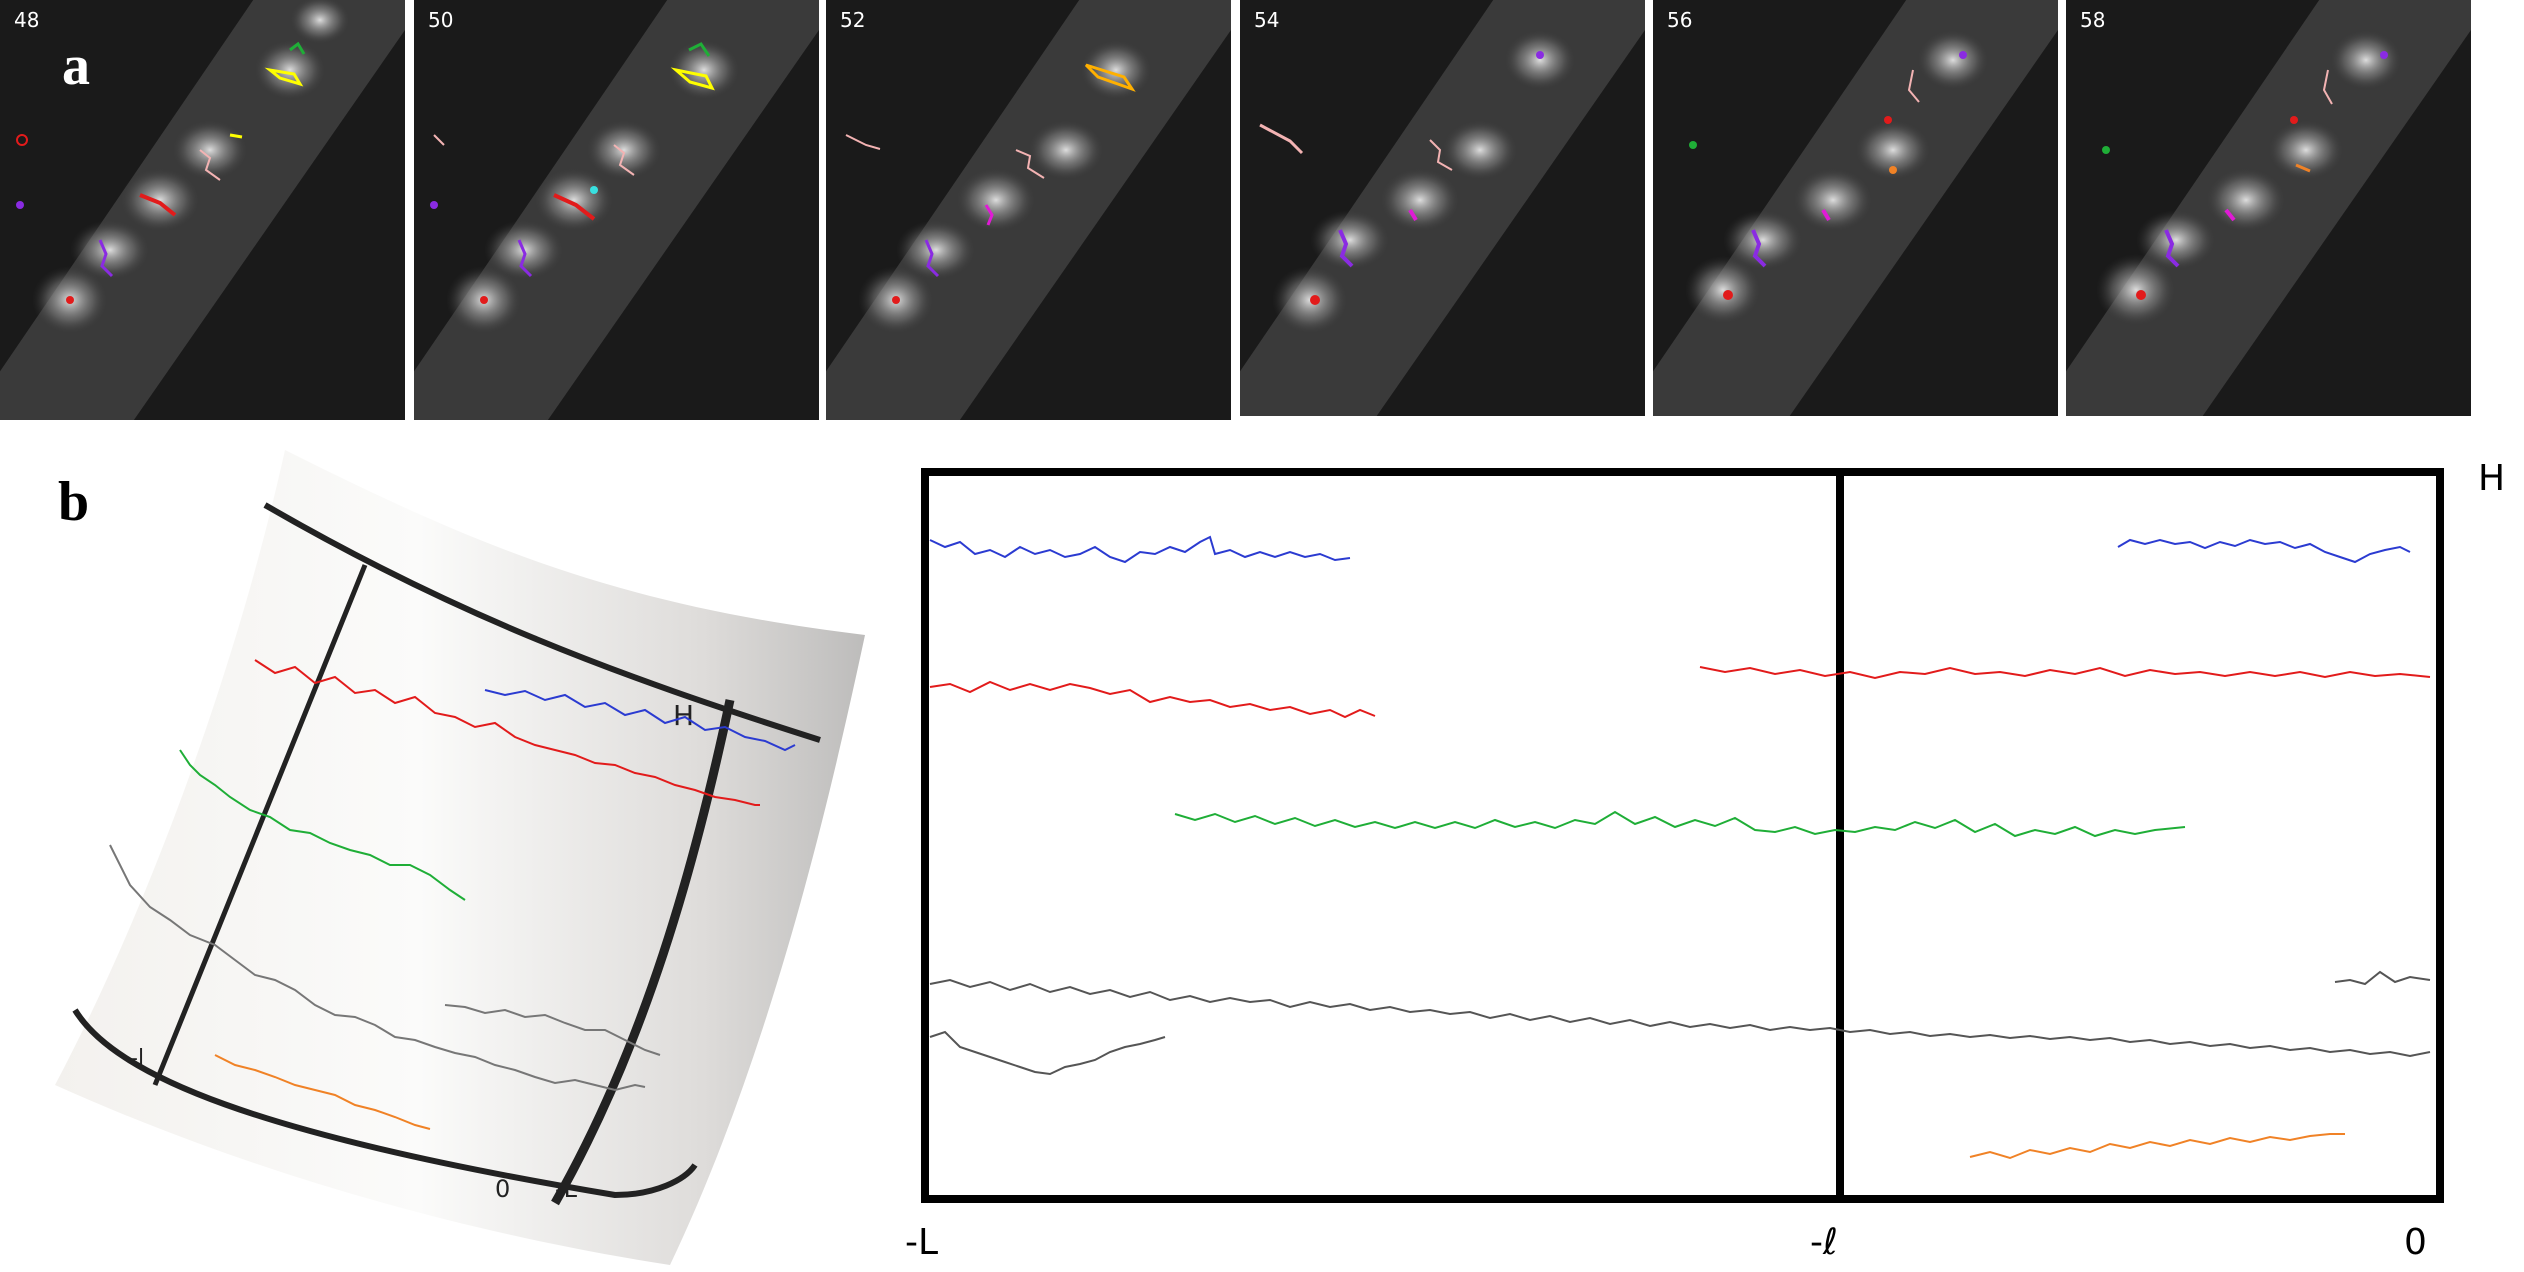 The image size is (2524, 1272). What do you see at coordinates (441, 20) in the screenshot?
I see `frame-number: 50` at bounding box center [441, 20].